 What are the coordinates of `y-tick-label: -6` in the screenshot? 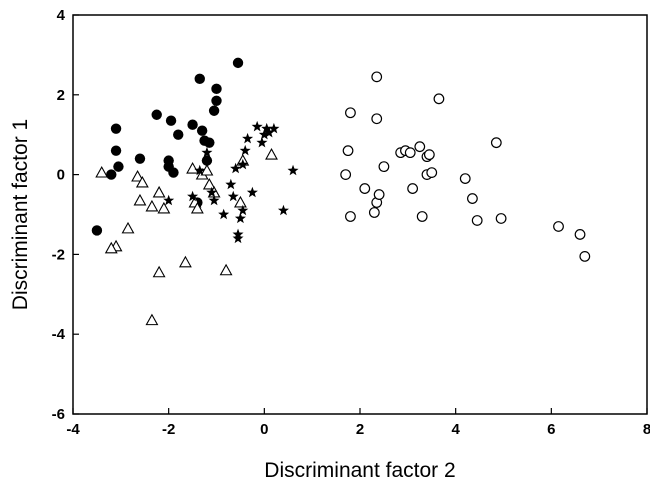 It's located at (58, 414).